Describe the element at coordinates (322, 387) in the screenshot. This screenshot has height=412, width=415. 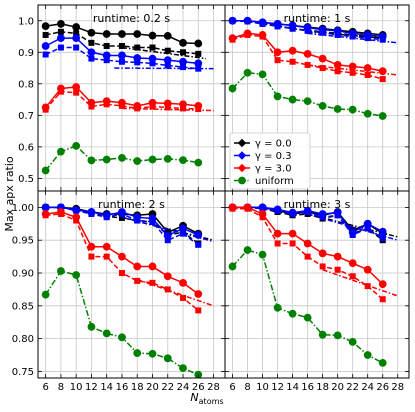
I see `x-tick-label: 18` at that location.